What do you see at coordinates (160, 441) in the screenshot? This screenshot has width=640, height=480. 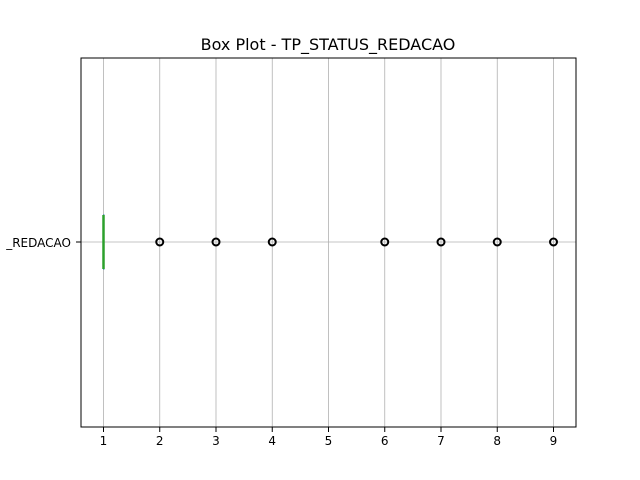 I see `x-tick-label: 2` at bounding box center [160, 441].